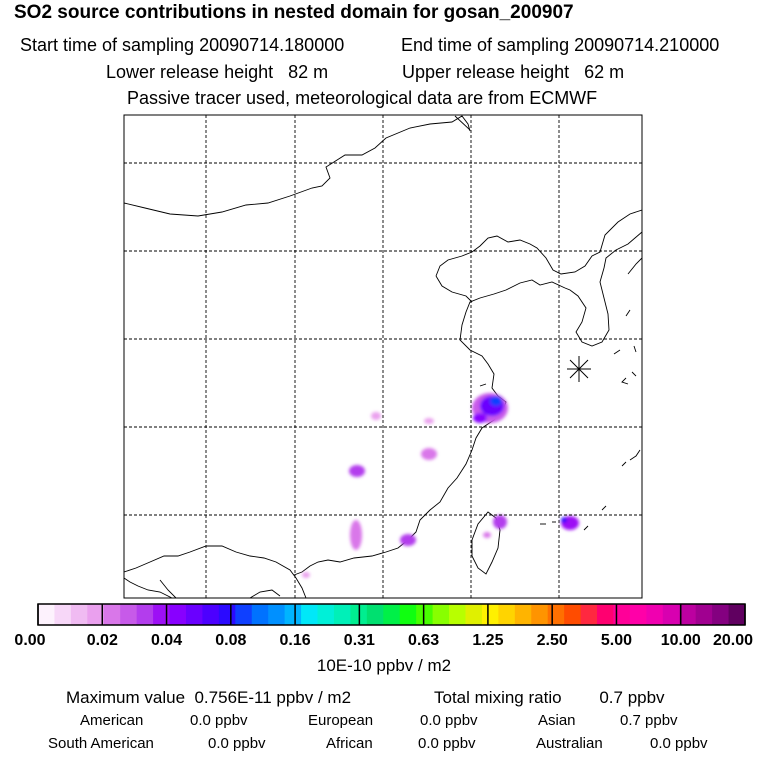 This screenshot has height=768, width=768. What do you see at coordinates (295, 640) in the screenshot?
I see `colorbar-tick-label: 0.16` at bounding box center [295, 640].